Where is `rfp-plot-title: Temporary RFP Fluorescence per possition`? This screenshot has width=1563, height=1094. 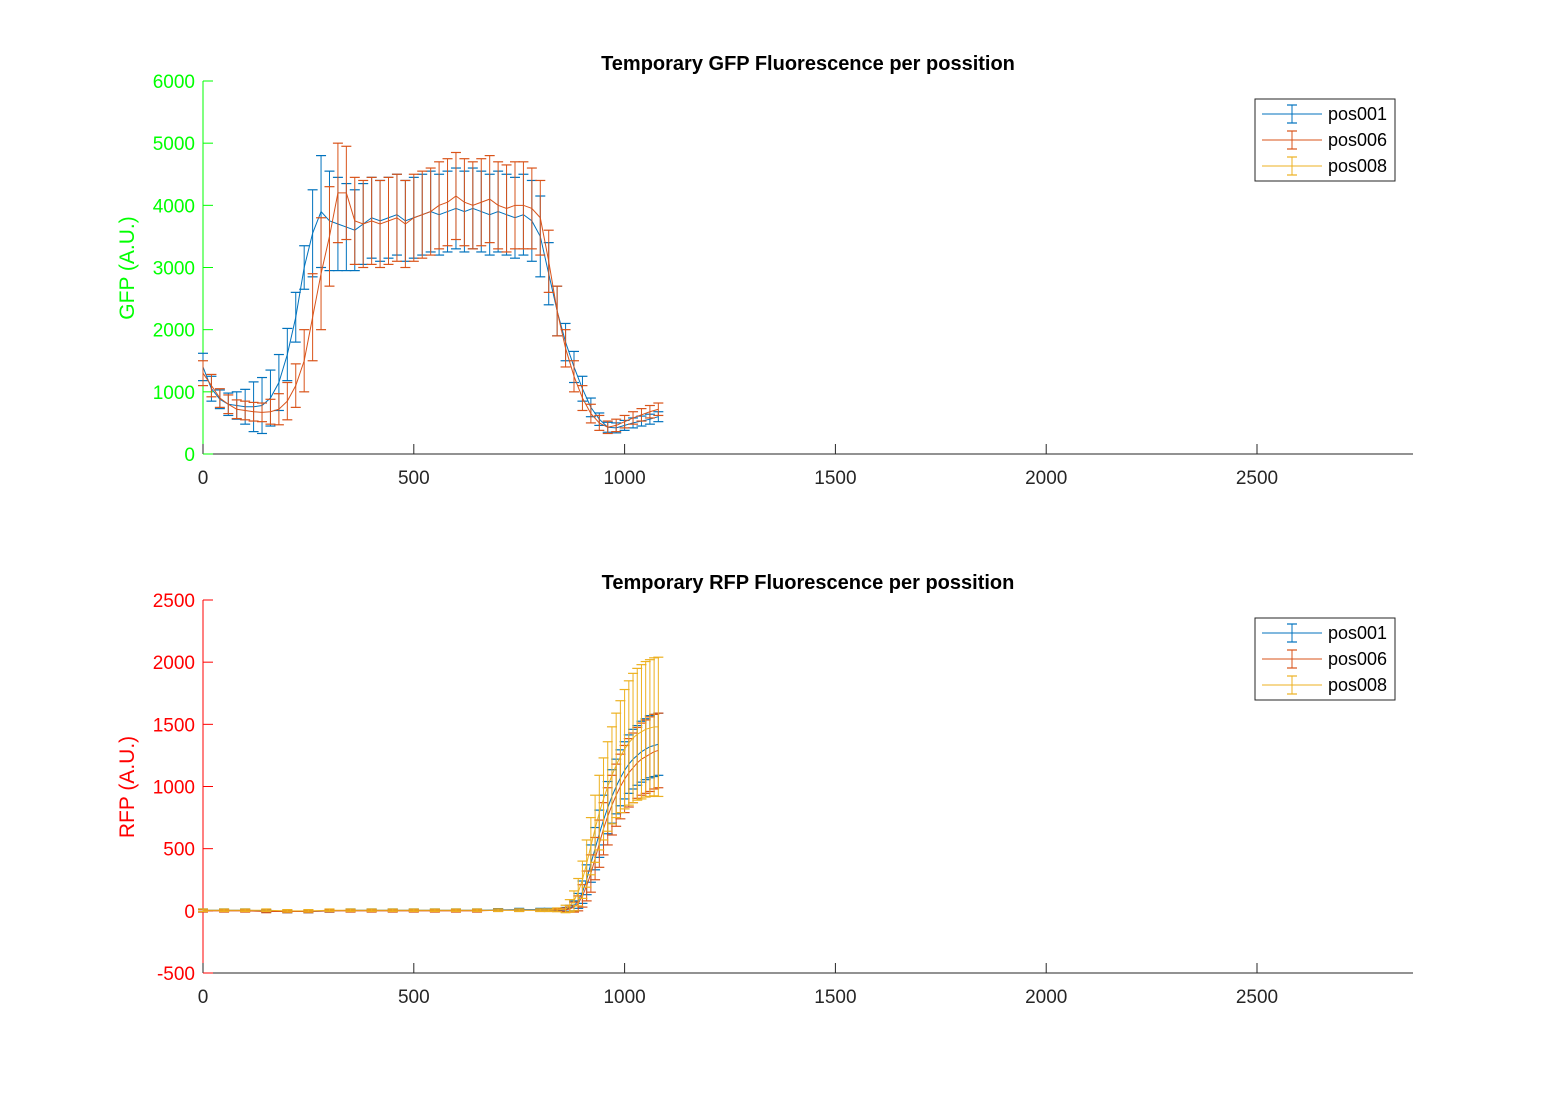
rfp-plot-title: Temporary RFP Fluorescence per possition is located at coordinates (808, 583).